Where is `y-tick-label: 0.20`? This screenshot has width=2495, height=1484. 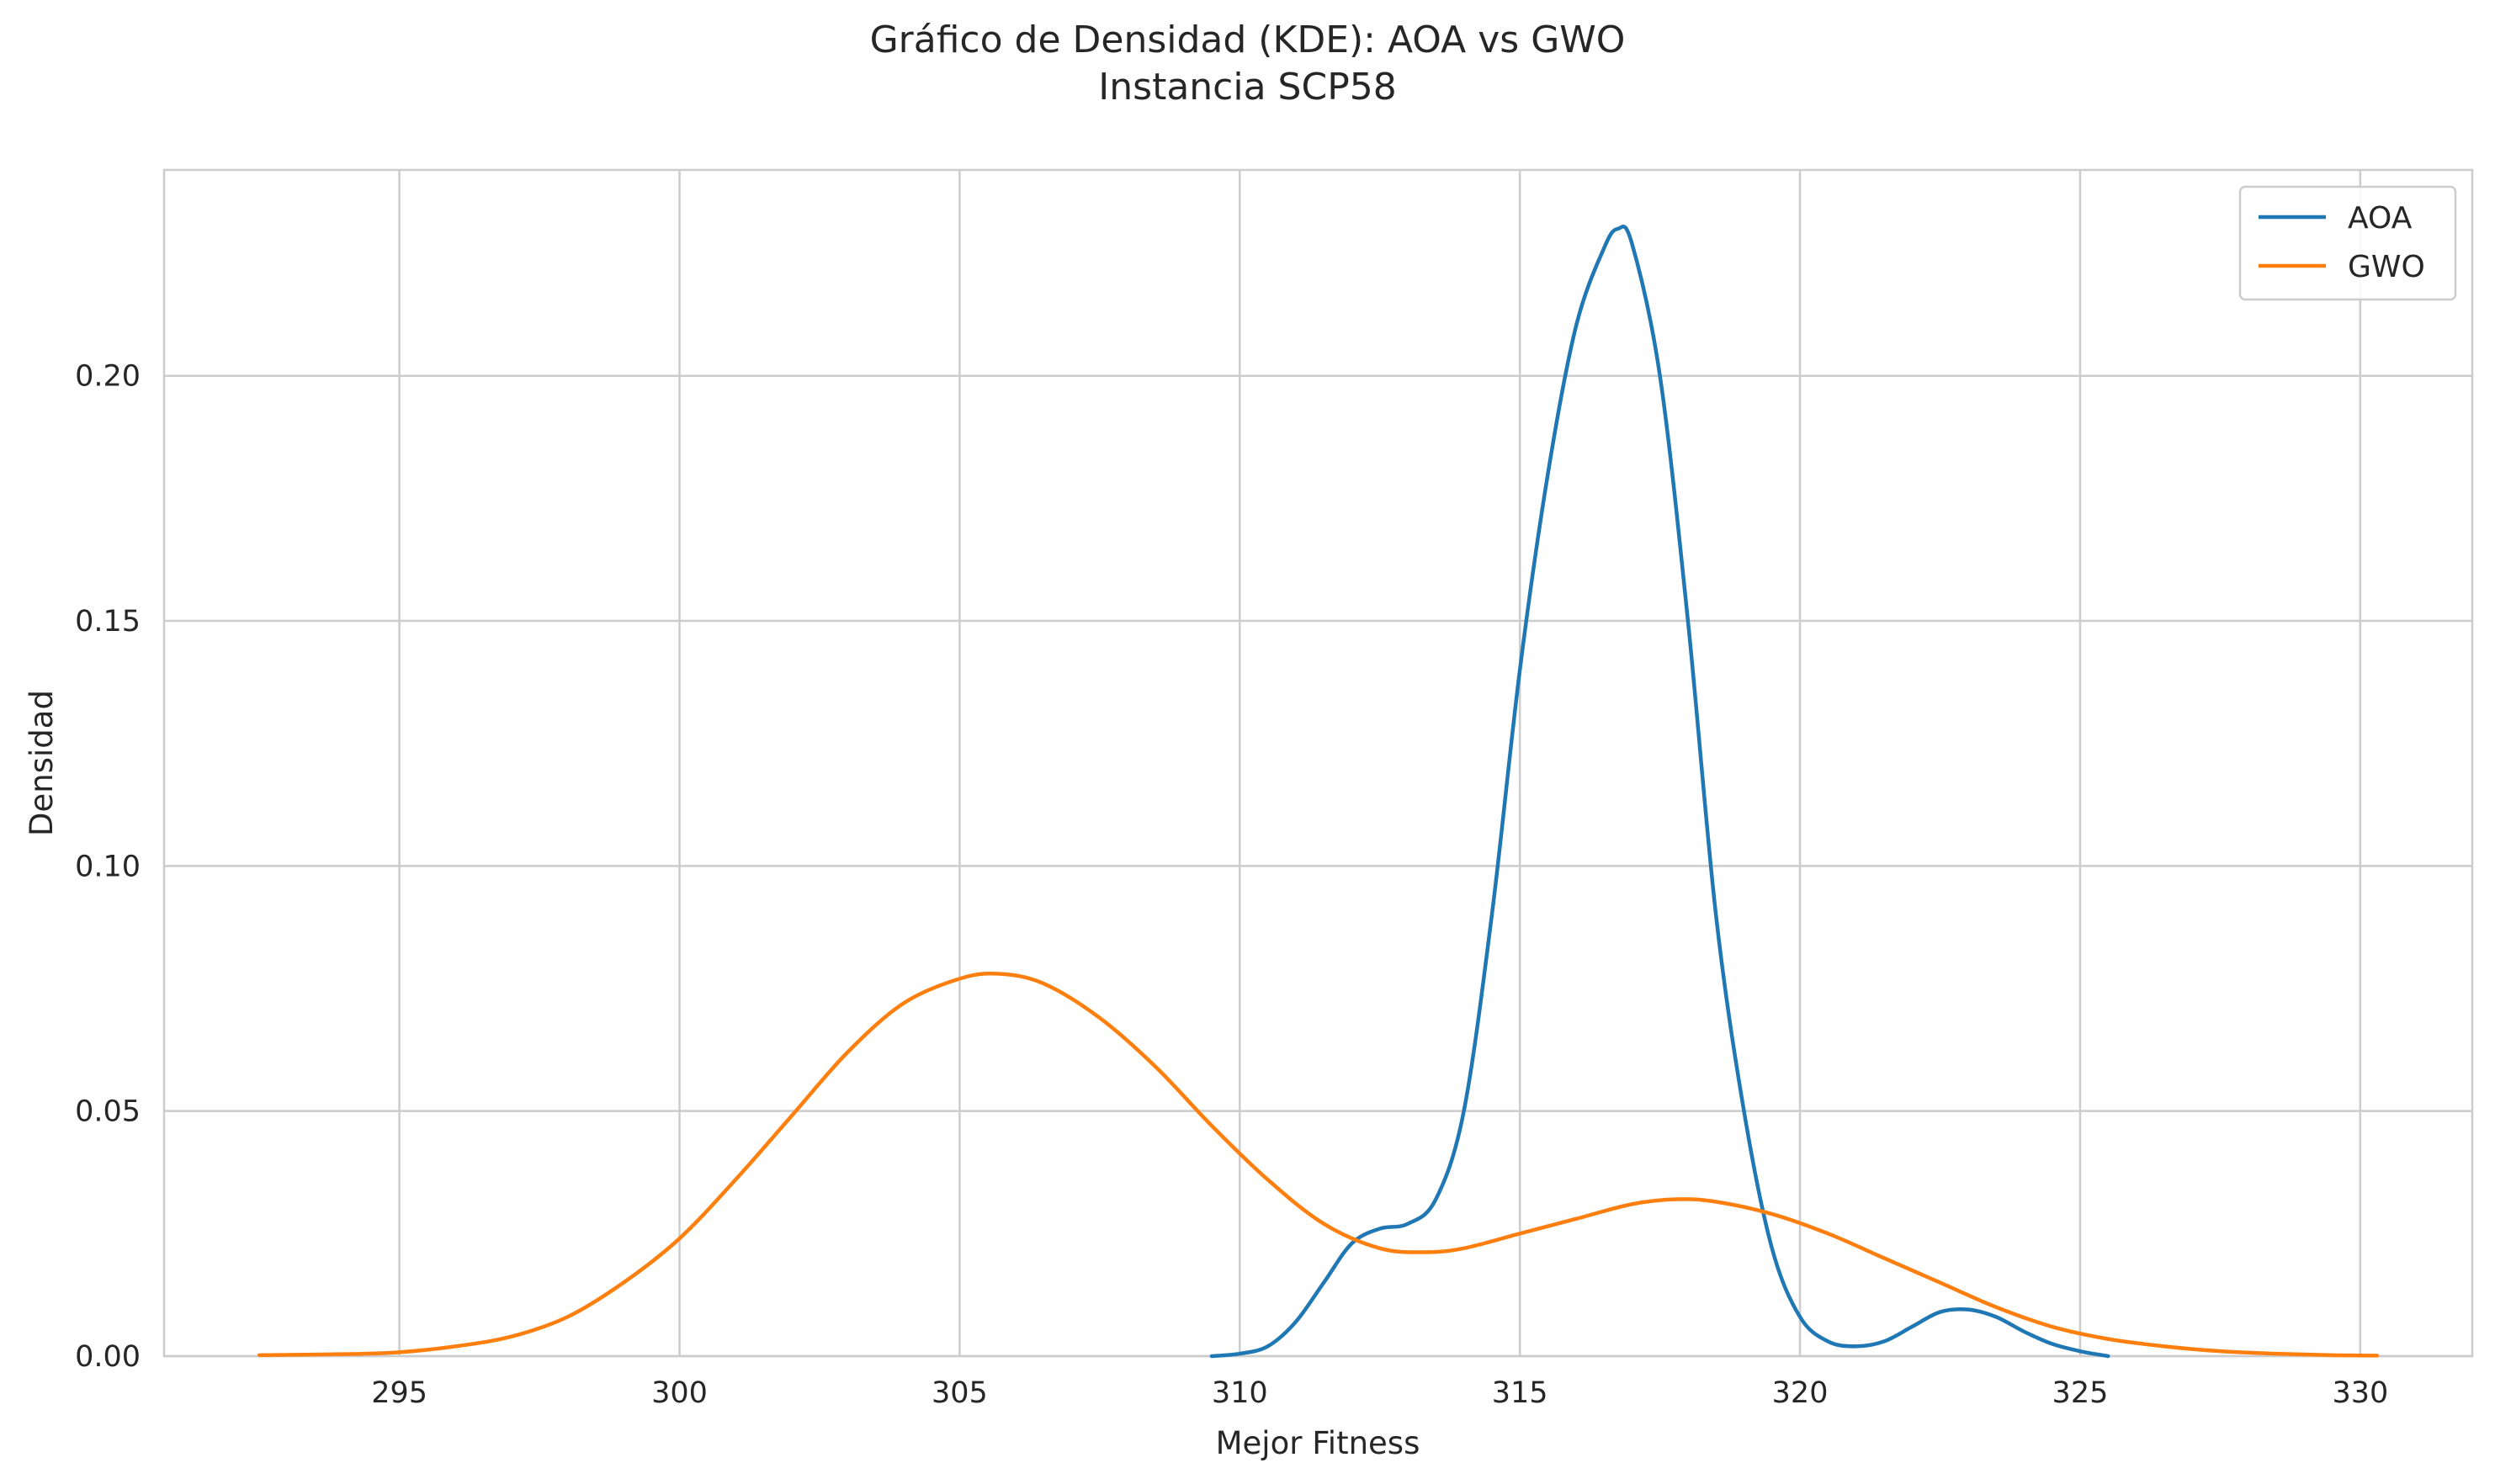
y-tick-label: 0.20 is located at coordinates (108, 377).